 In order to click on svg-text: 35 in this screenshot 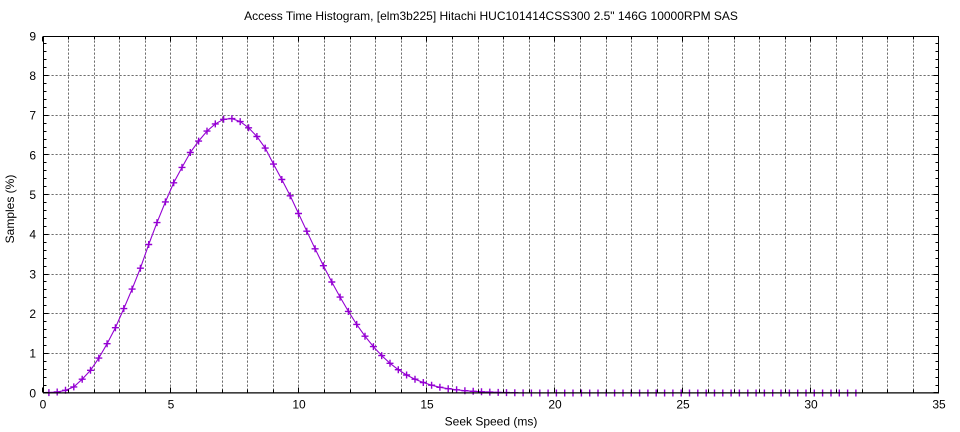, I will do `click(939, 405)`.